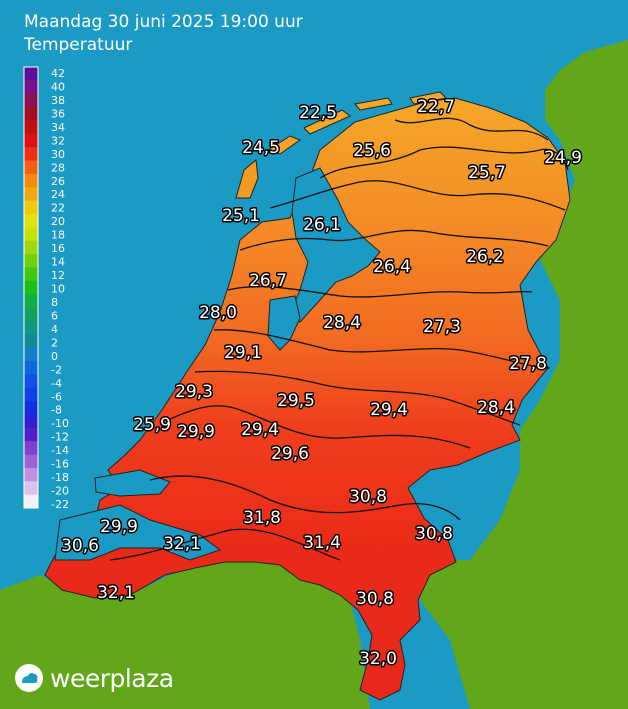  I want to click on legend-label: 20, so click(58, 221).